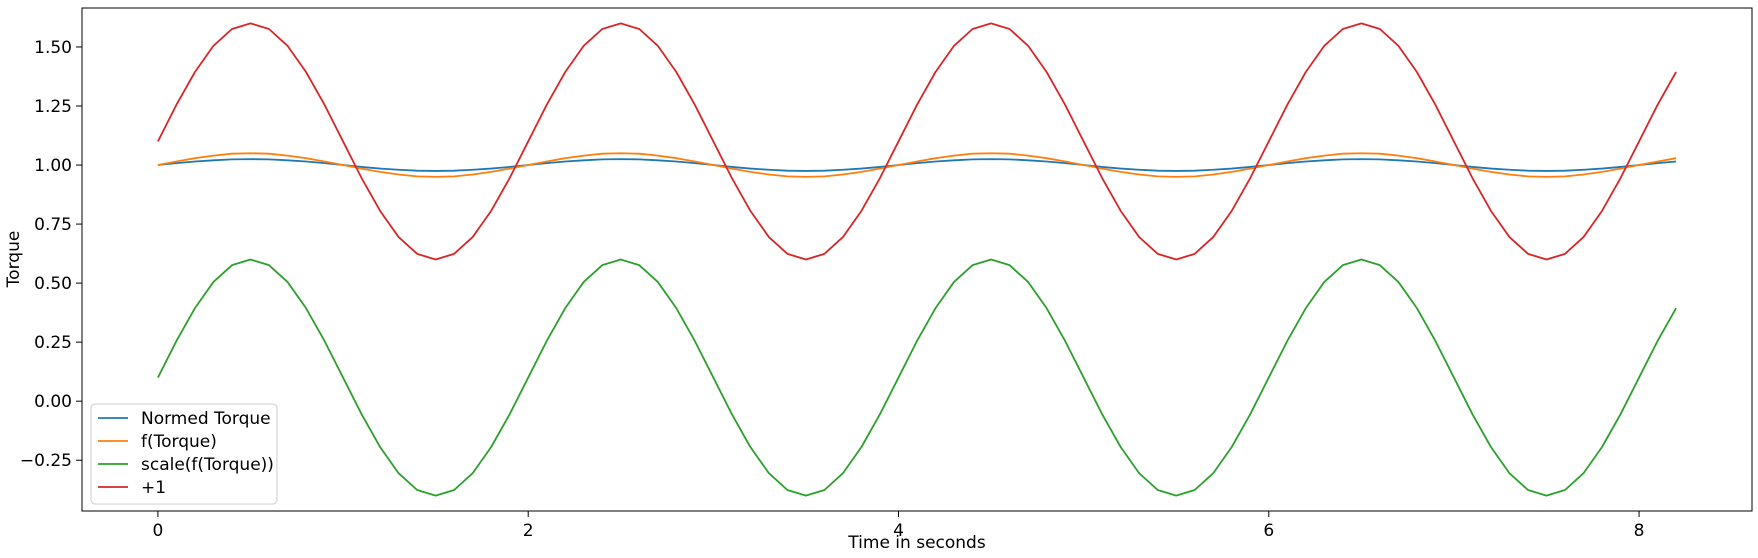 The height and width of the screenshot is (558, 1758). Describe the element at coordinates (179, 442) in the screenshot. I see `legend-label-2: f(Torque)` at that location.